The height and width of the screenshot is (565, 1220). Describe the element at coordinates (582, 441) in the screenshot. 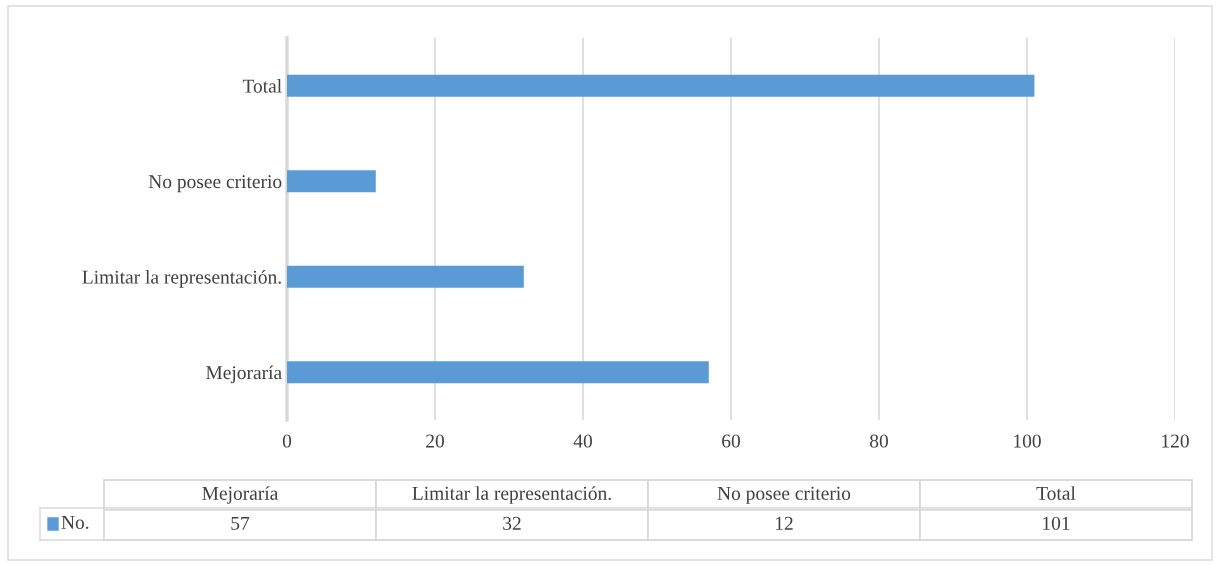

I see `x-tick-label: 40` at that location.